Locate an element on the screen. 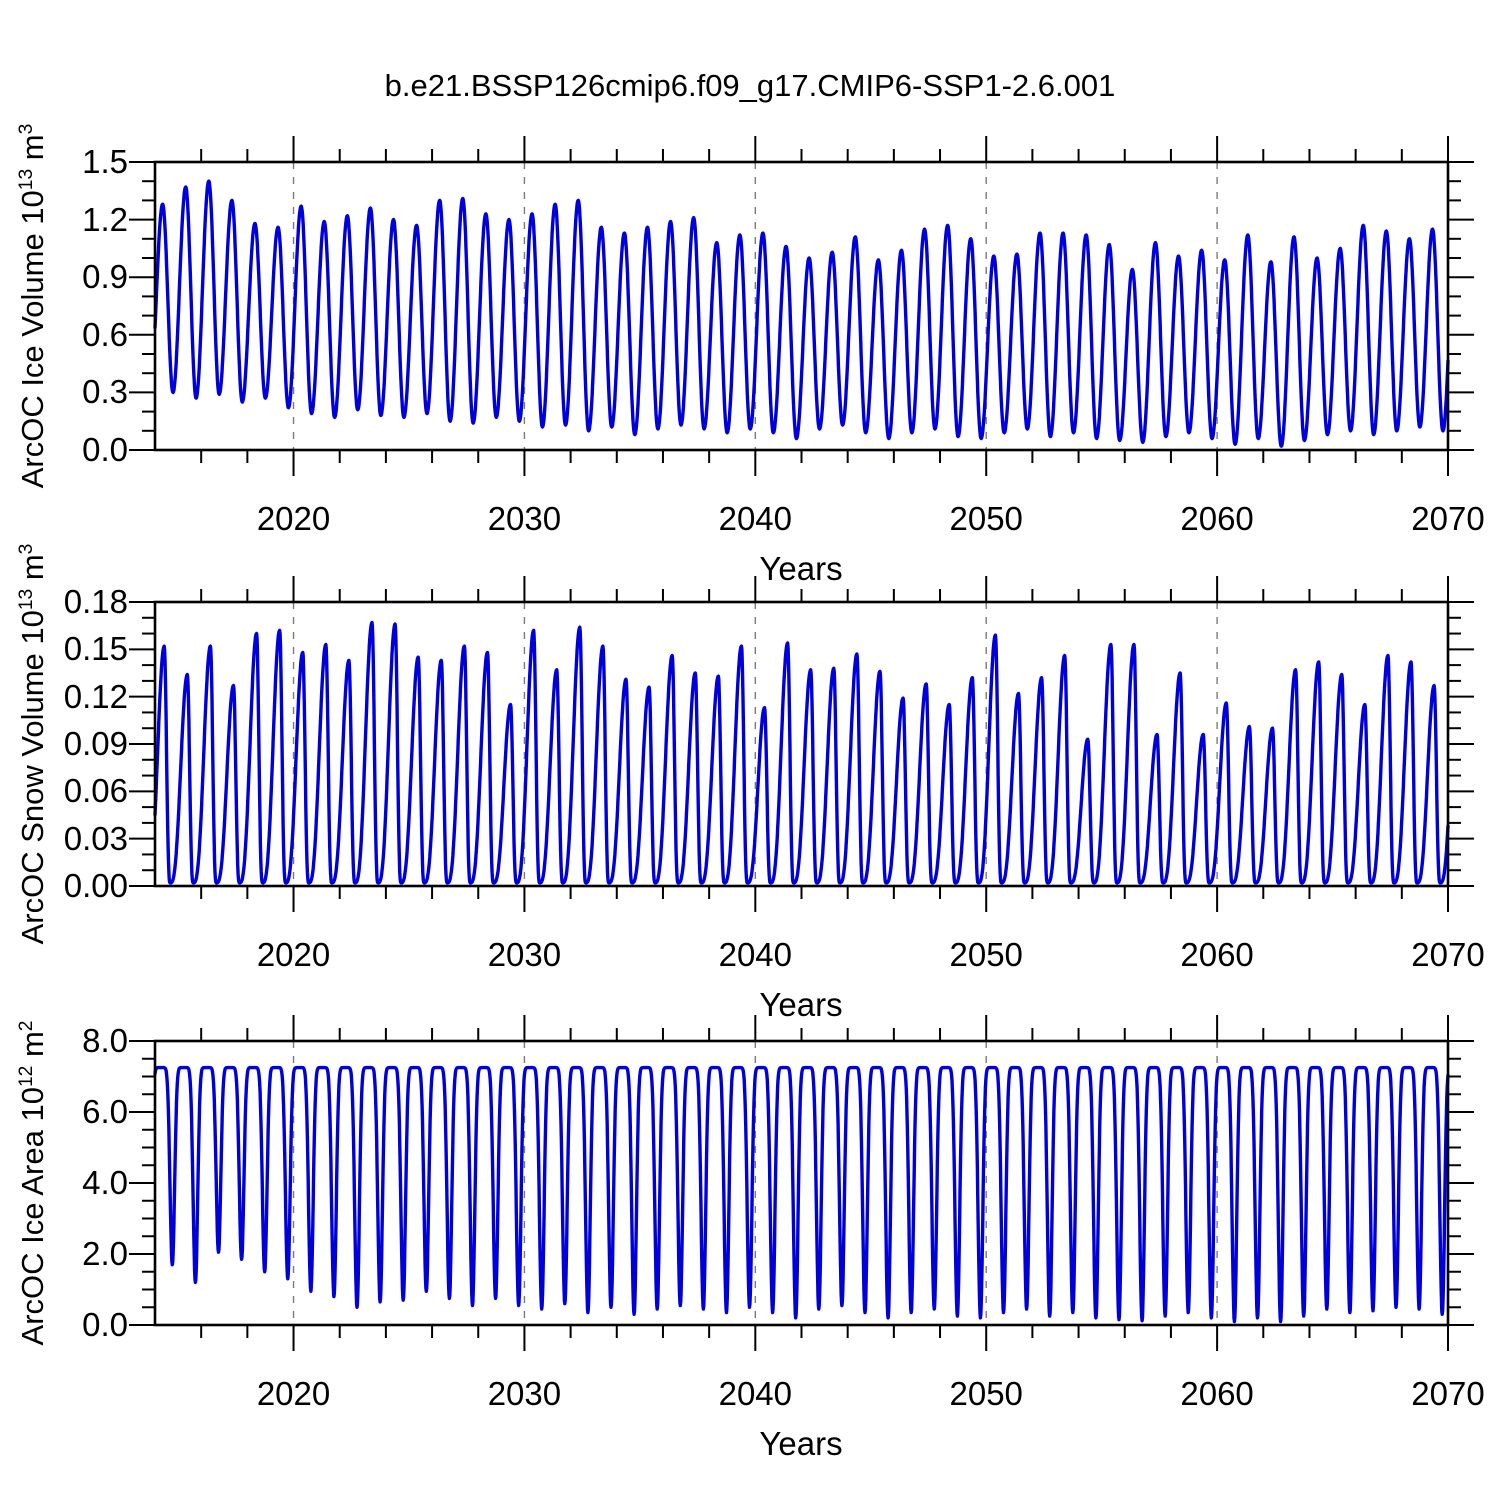 This screenshot has height=1500, width=1500. y-tick-label: 0.03 is located at coordinates (95, 838).